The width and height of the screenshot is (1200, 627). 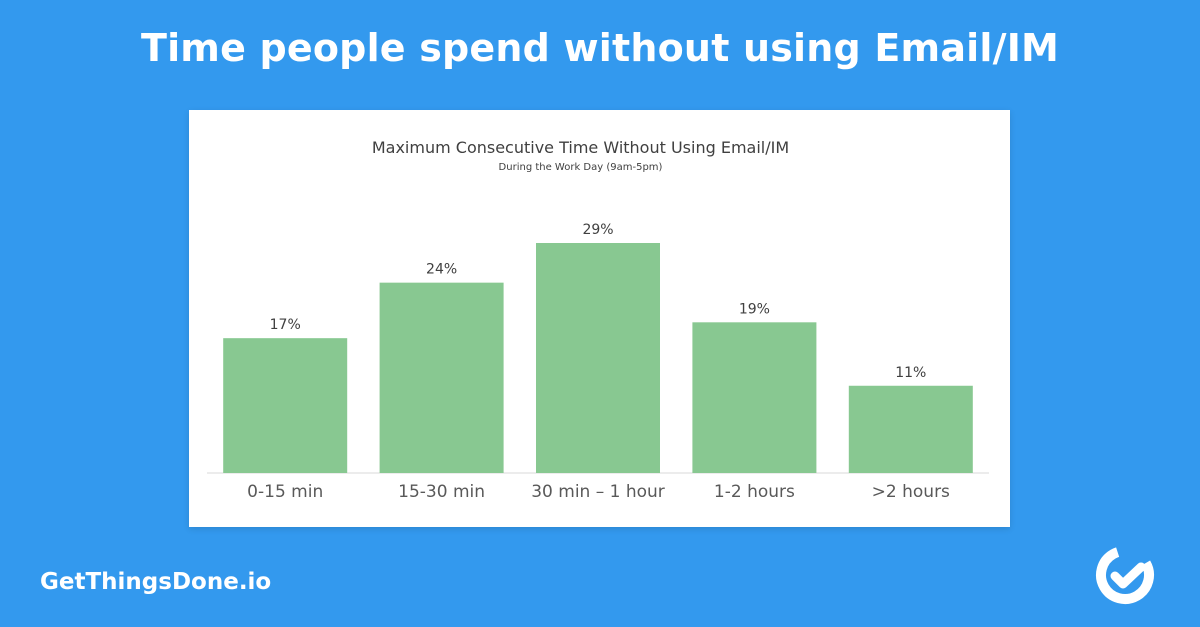 What do you see at coordinates (598, 492) in the screenshot?
I see `x-tick-label-2: 30 min – 1 hour` at bounding box center [598, 492].